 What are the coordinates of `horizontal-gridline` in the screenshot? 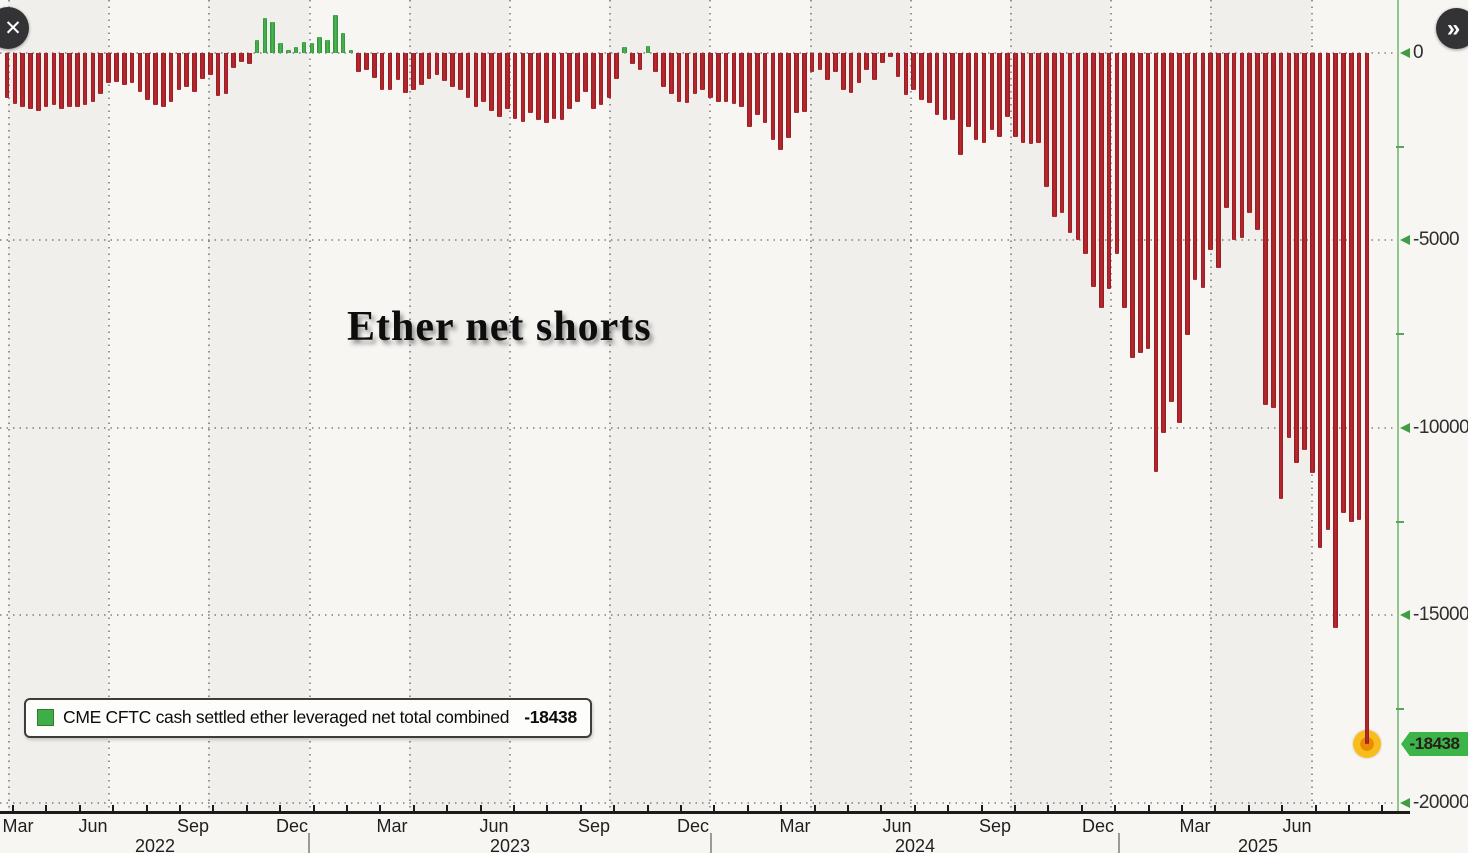 It's located at (699, 615).